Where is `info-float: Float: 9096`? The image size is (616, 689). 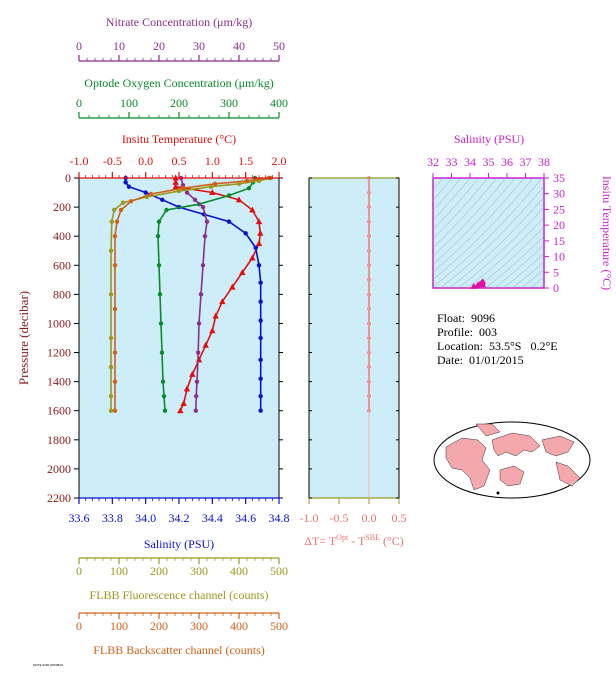
info-float: Float: 9096 is located at coordinates (466, 318).